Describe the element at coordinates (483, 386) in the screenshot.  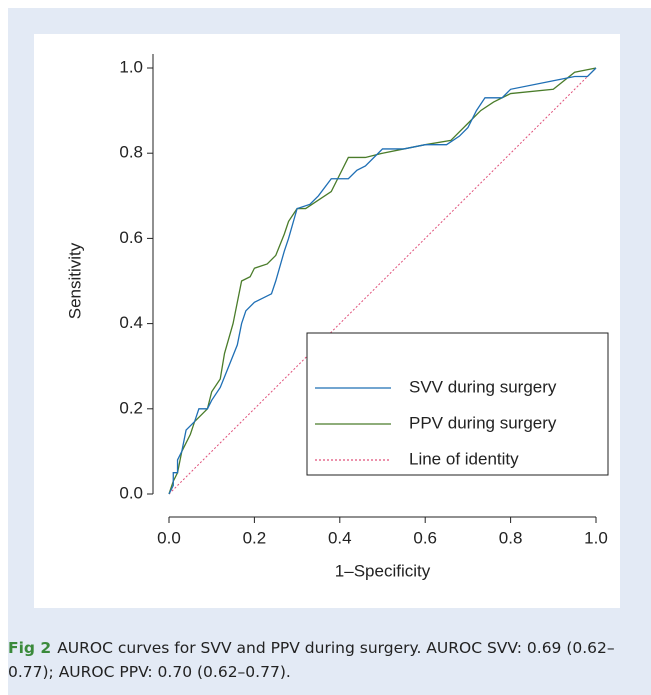
I see `legend-label: SVV during surgery` at that location.